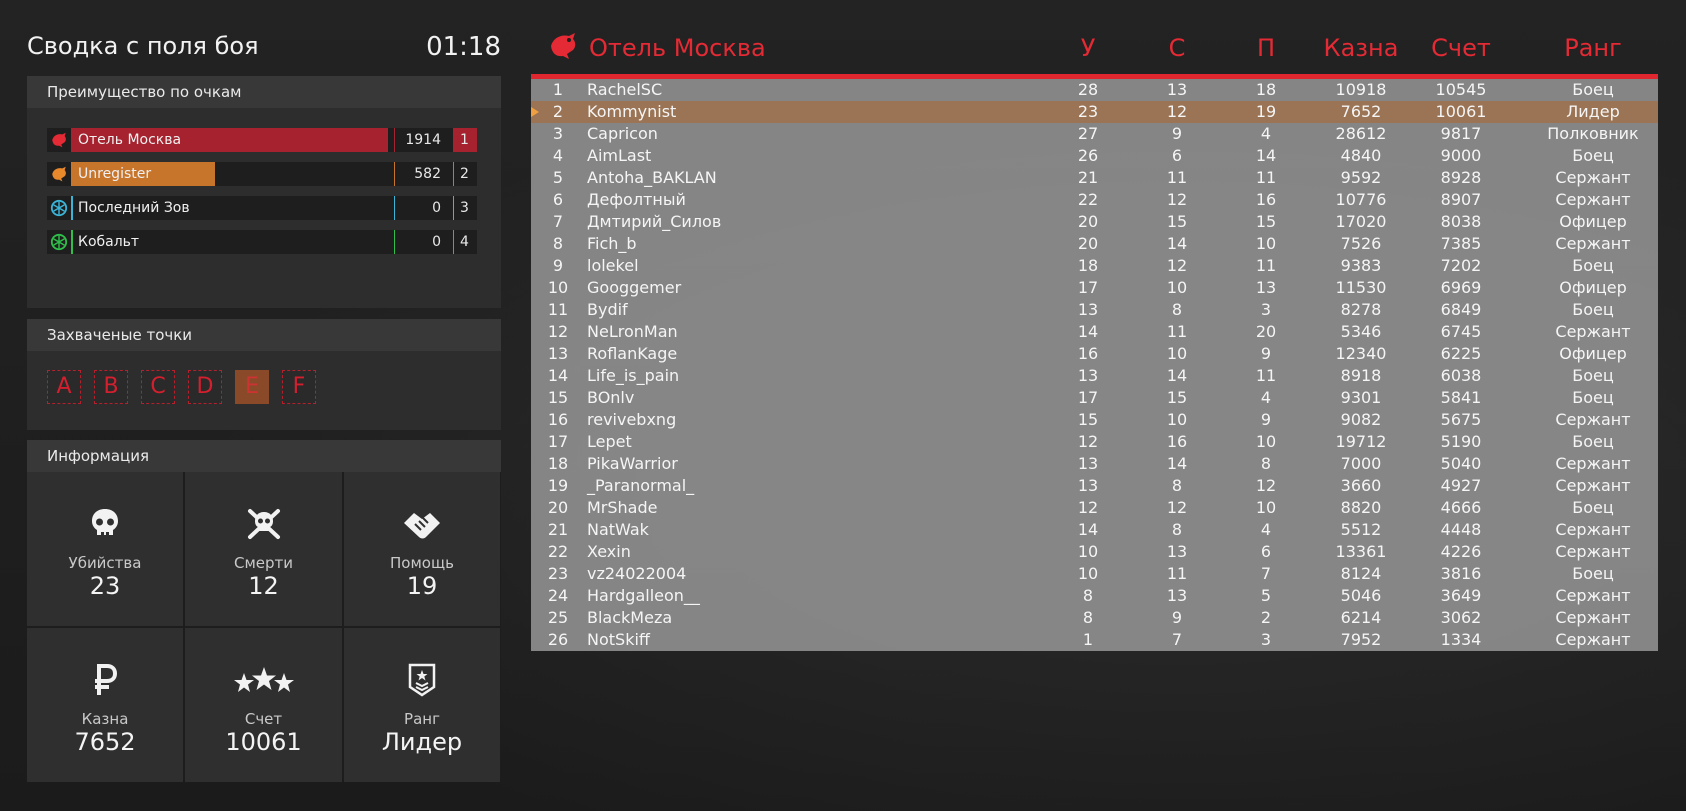 The height and width of the screenshot is (811, 1686). What do you see at coordinates (1094, 112) in the screenshot?
I see `table-row: 2 Kommynist 23 12 19 7652 10061 Лидер` at bounding box center [1094, 112].